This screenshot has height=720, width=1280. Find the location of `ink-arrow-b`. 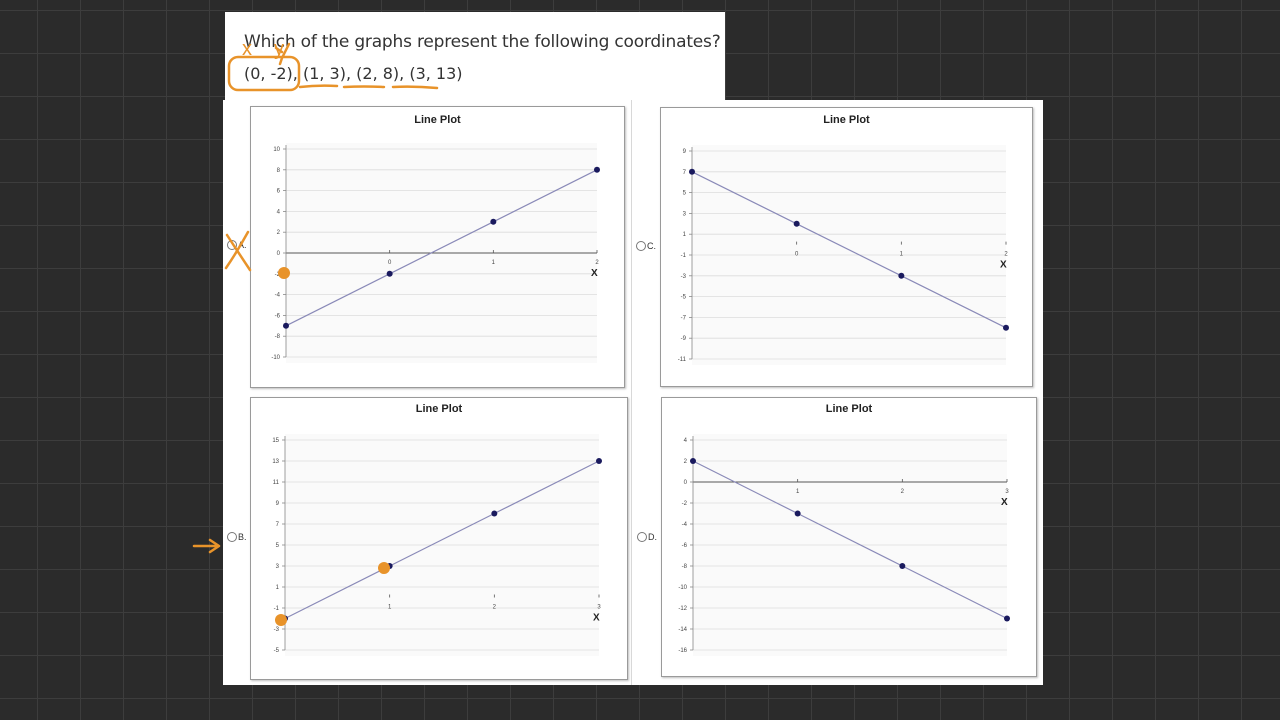

ink-arrow-b is located at coordinates (206, 546).